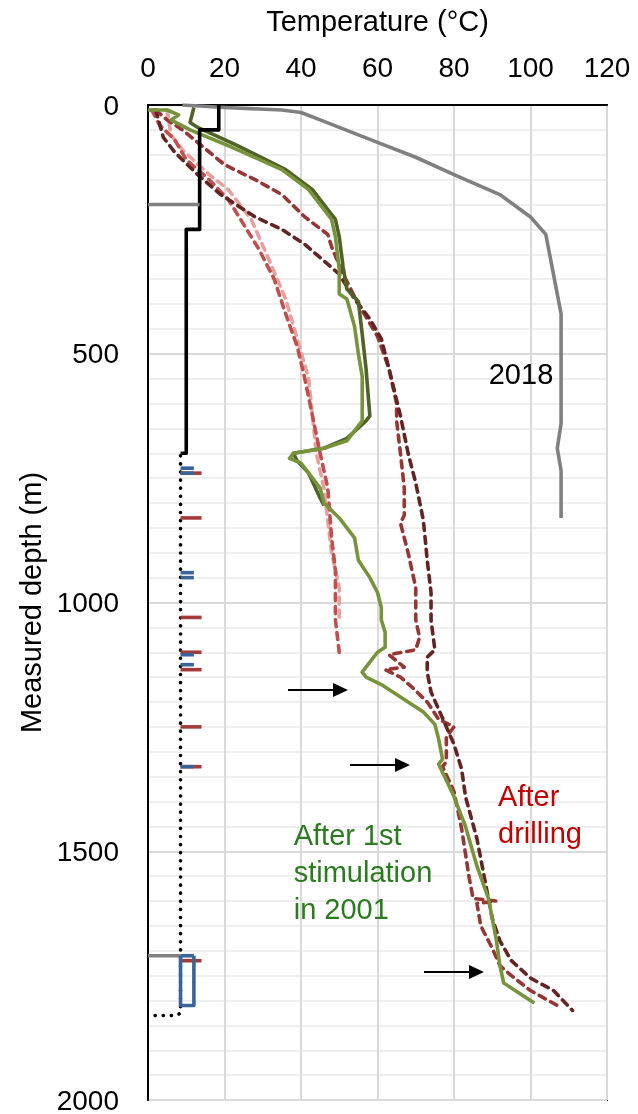  Describe the element at coordinates (521, 374) in the screenshot. I see `annotation: 2018` at that location.